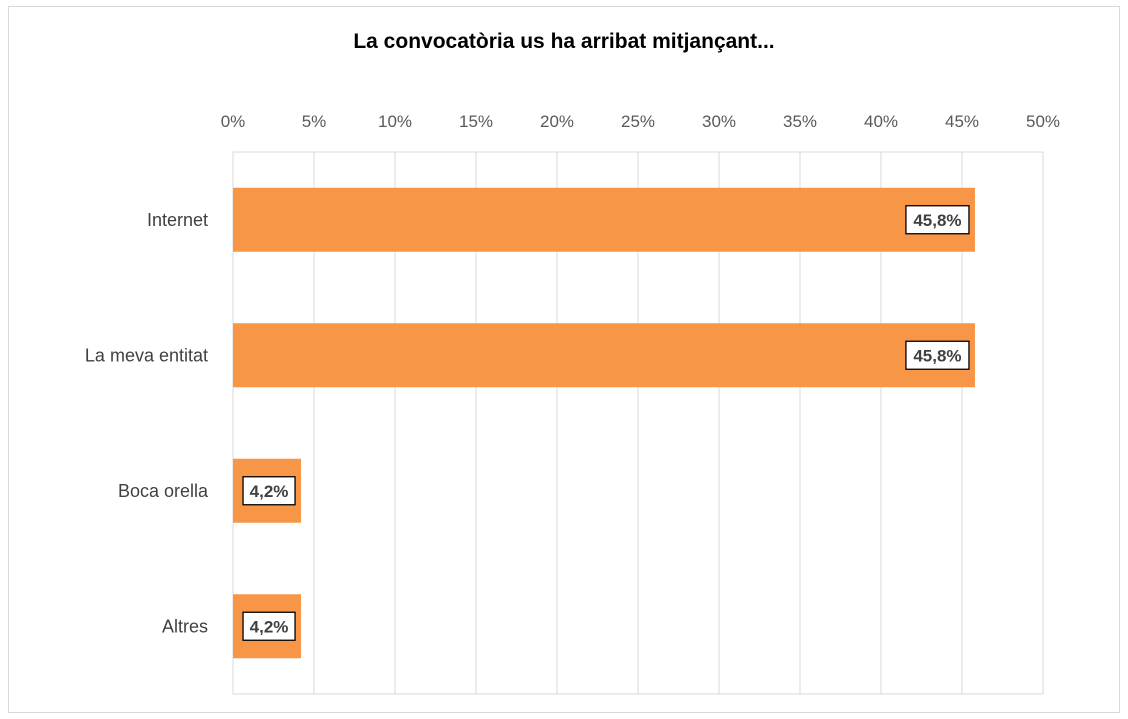  Describe the element at coordinates (962, 121) in the screenshot. I see `x-tick-label: 45%` at that location.